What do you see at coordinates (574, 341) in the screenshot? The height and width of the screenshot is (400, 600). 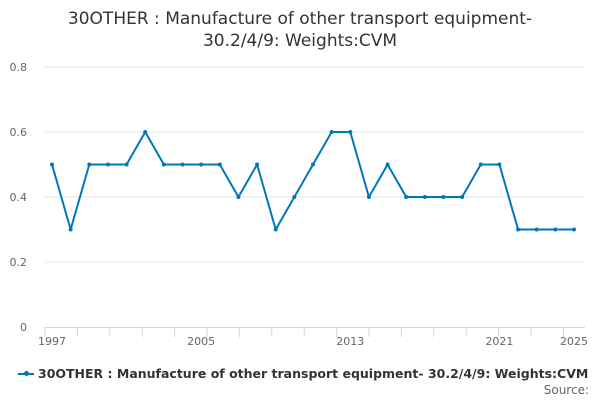 I see `x-tick-label: 2025` at bounding box center [574, 341].